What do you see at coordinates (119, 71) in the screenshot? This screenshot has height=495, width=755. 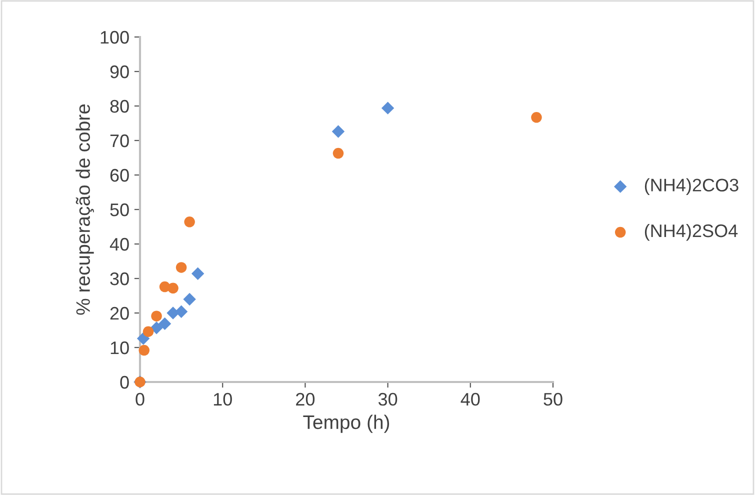 I see `y-tick-label: 90` at bounding box center [119, 71].